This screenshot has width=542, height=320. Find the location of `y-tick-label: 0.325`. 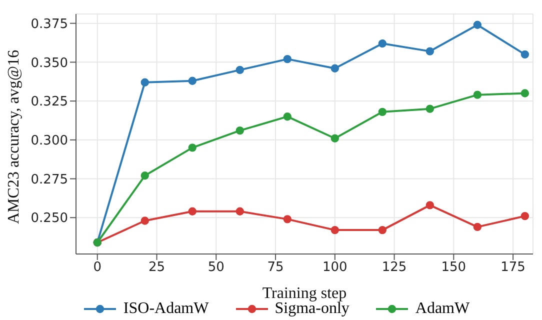

y-tick-label: 0.325 is located at coordinates (49, 102).